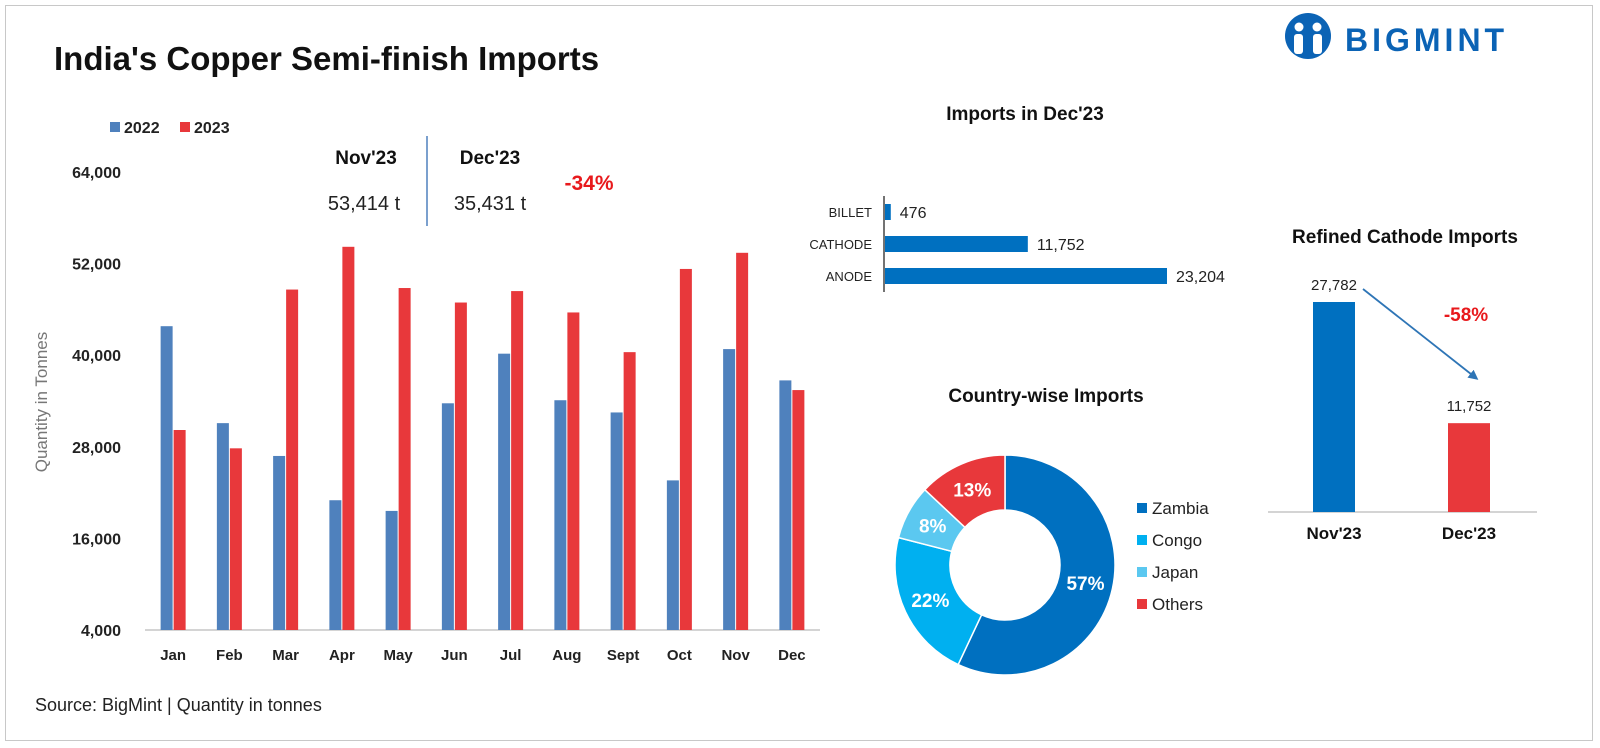  Describe the element at coordinates (1025, 114) in the screenshot. I see `products-chart-title: Imports in Dec'23` at that location.